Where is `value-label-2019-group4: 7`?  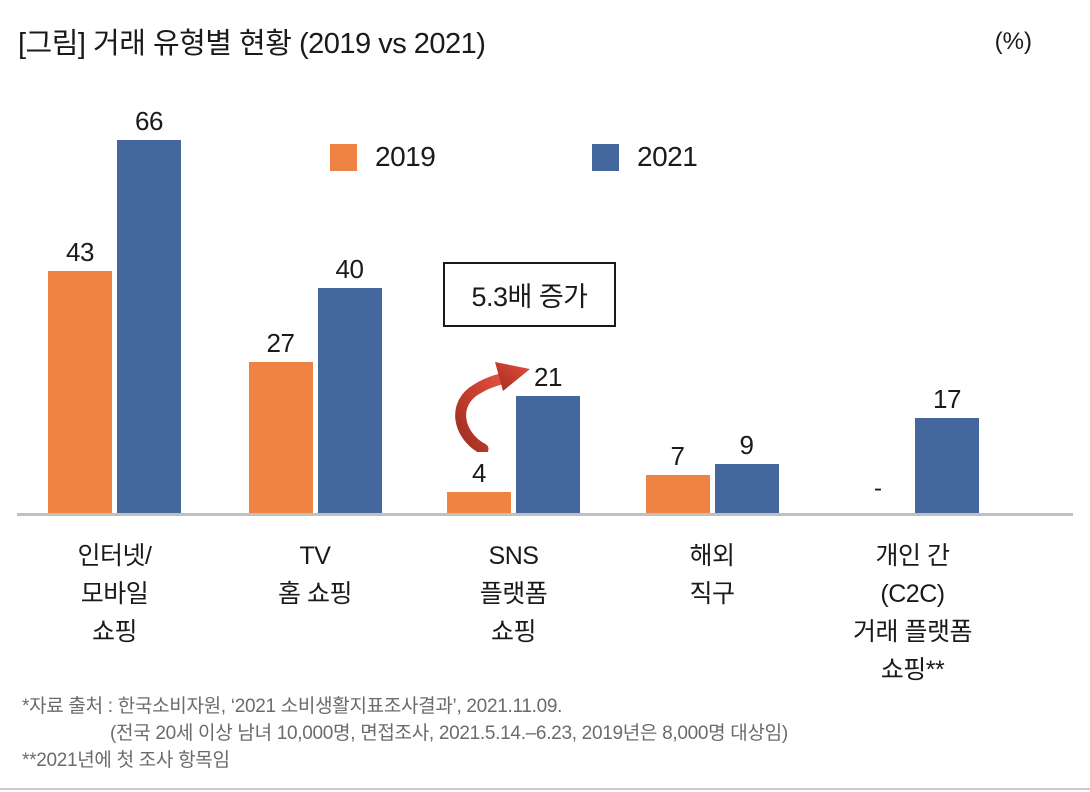
value-label-2019-group4: 7 is located at coordinates (677, 456).